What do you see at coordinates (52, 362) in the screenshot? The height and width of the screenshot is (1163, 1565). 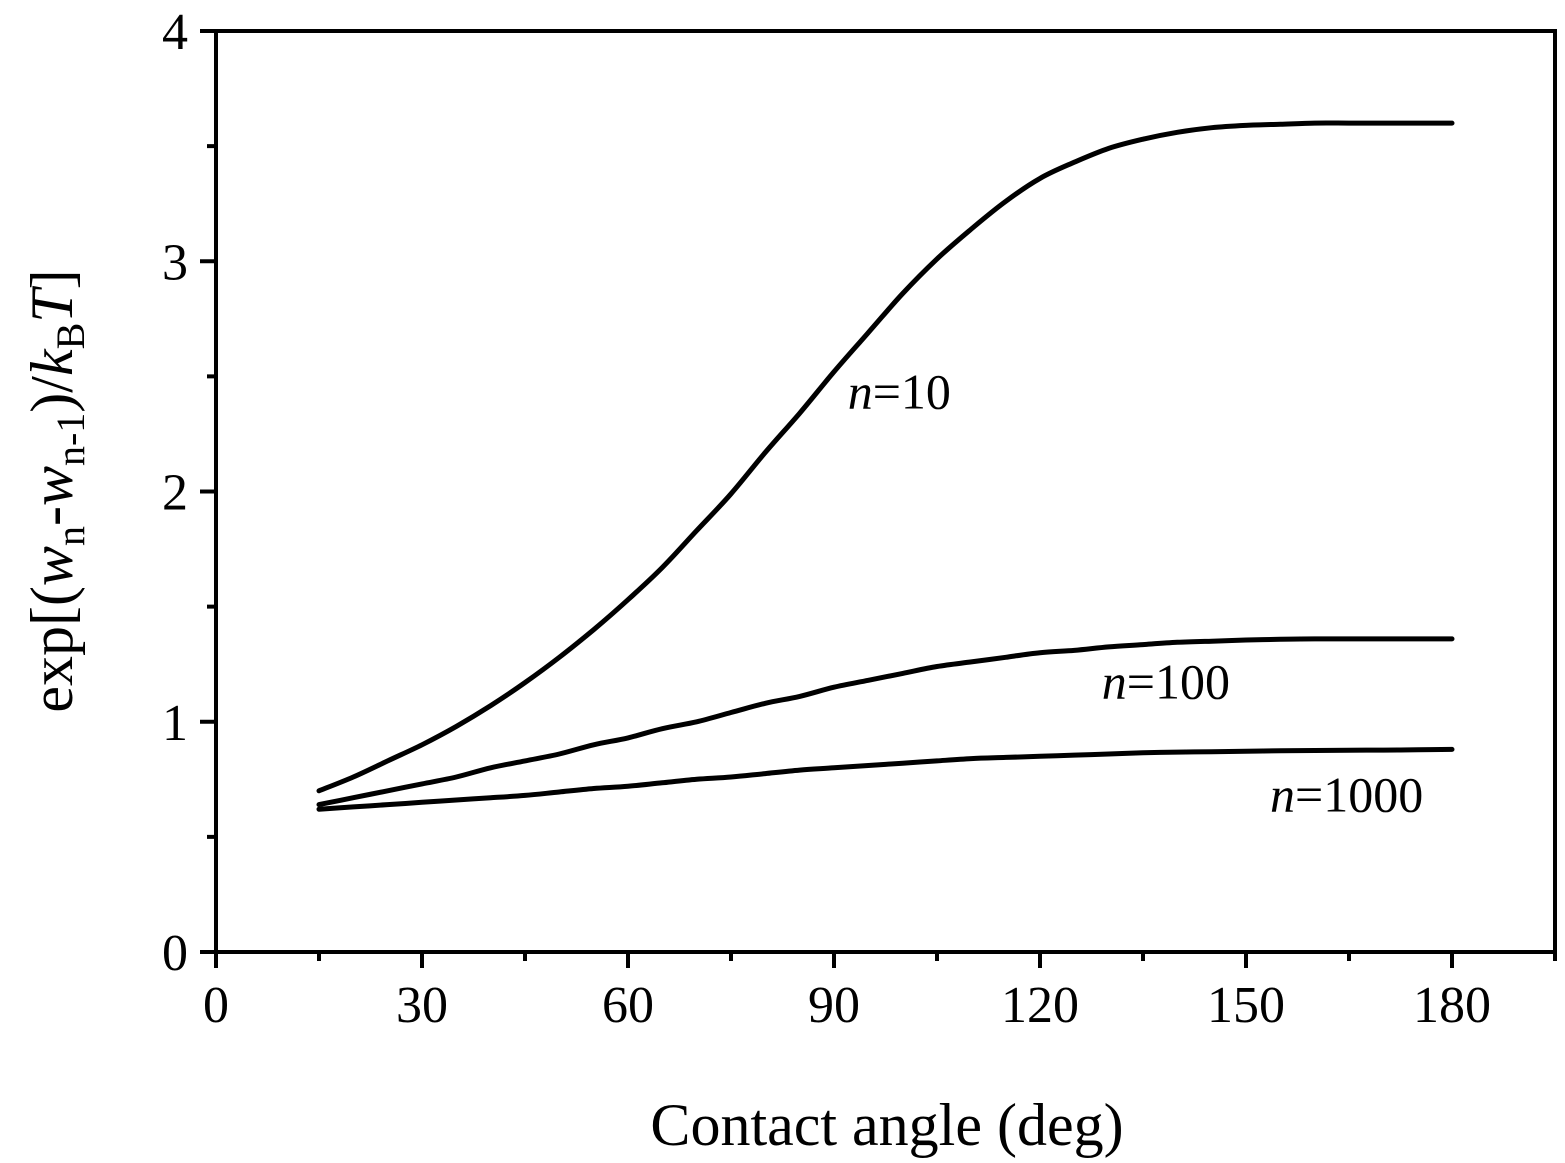 I see `y-title-k: k` at bounding box center [52, 362].